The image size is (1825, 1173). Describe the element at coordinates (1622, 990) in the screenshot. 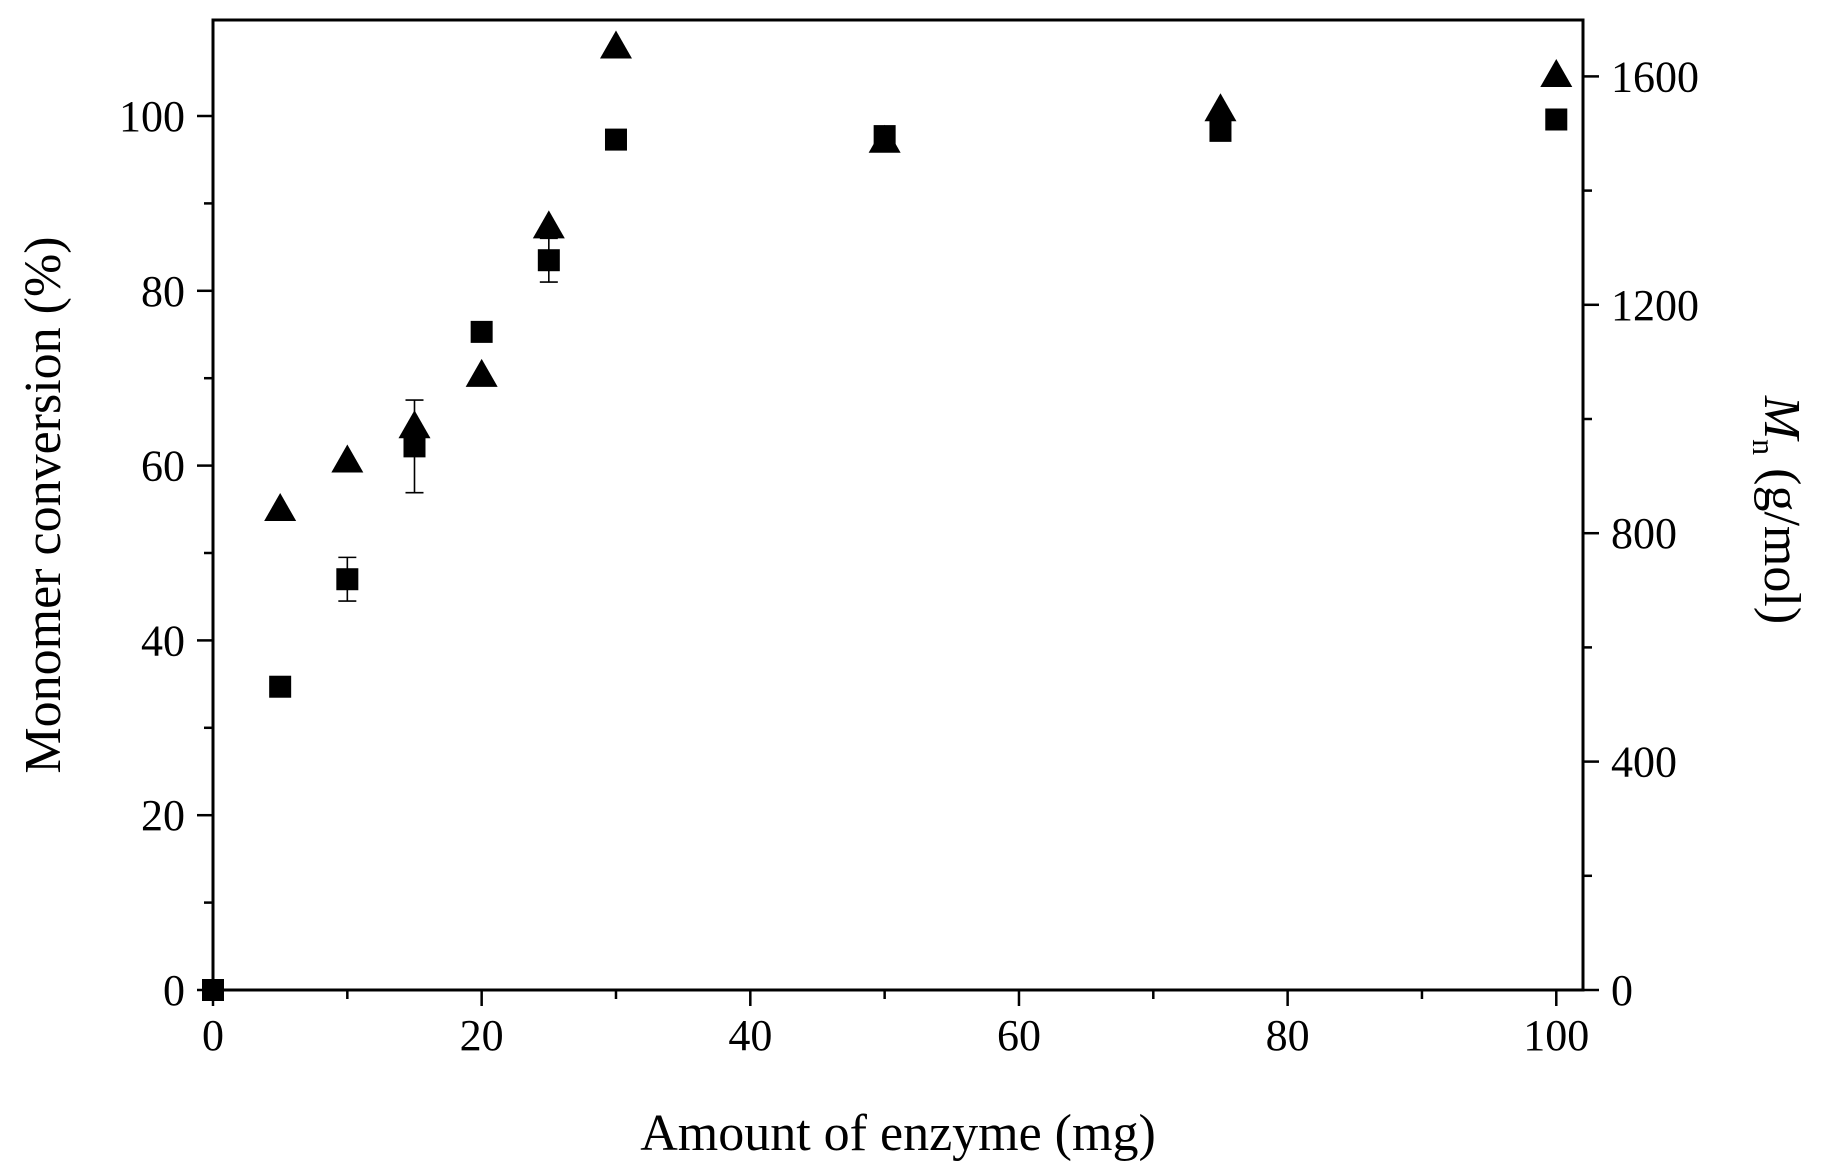

I see `y2-tick-label: 0` at that location.